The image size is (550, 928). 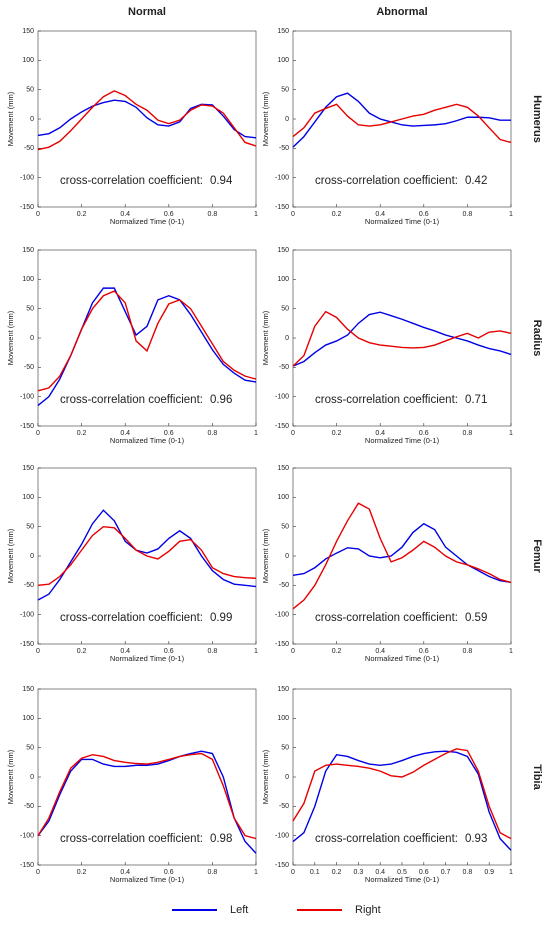 I want to click on column-title: Abnormal, so click(x=401, y=12).